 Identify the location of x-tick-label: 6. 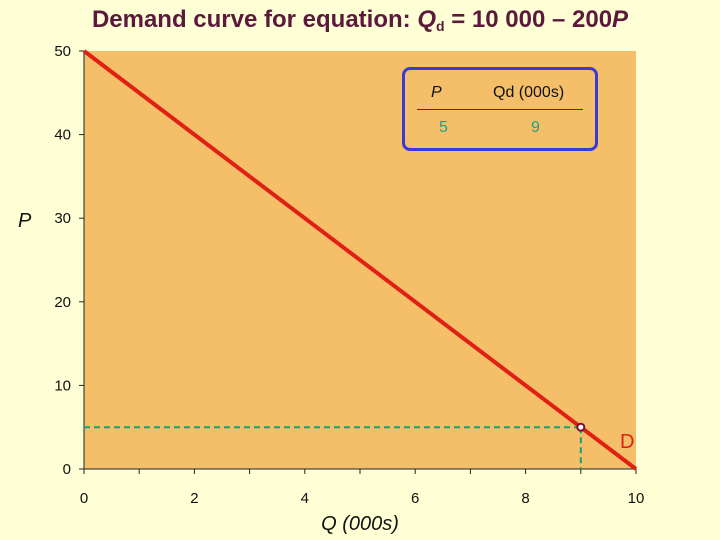
(415, 498).